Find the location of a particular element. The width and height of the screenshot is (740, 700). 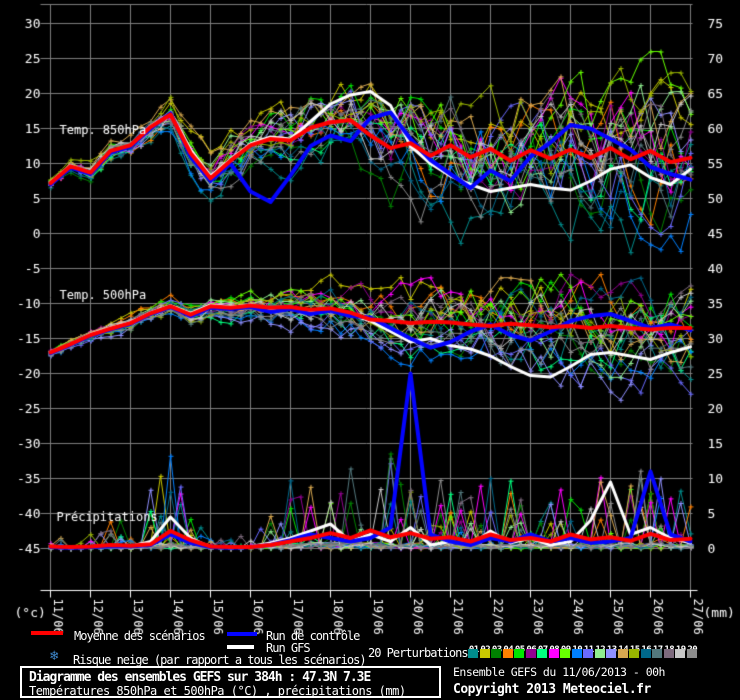

control-run-label: Run de contrôle is located at coordinates (313, 636).